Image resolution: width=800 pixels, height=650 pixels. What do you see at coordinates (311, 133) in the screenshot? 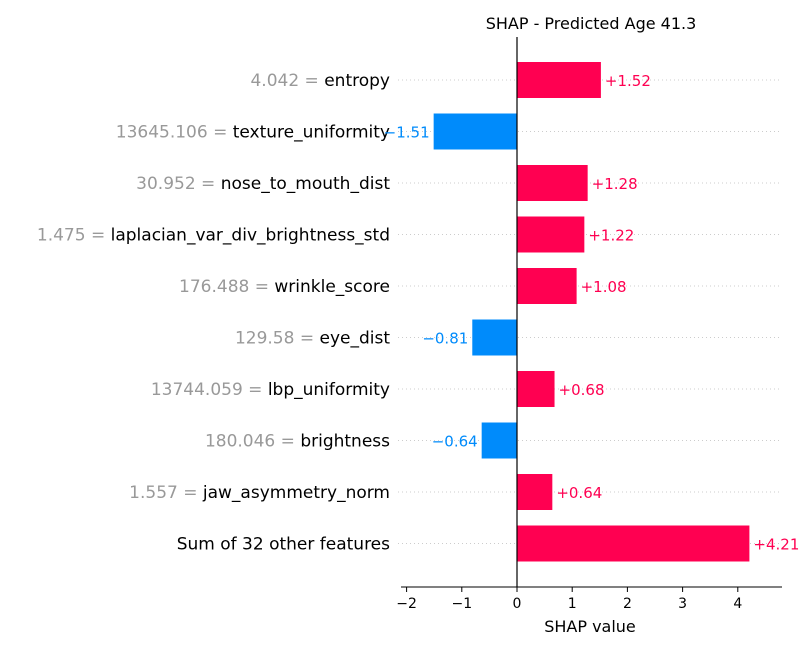
I see `feature-name: texture_uniformity` at bounding box center [311, 133].